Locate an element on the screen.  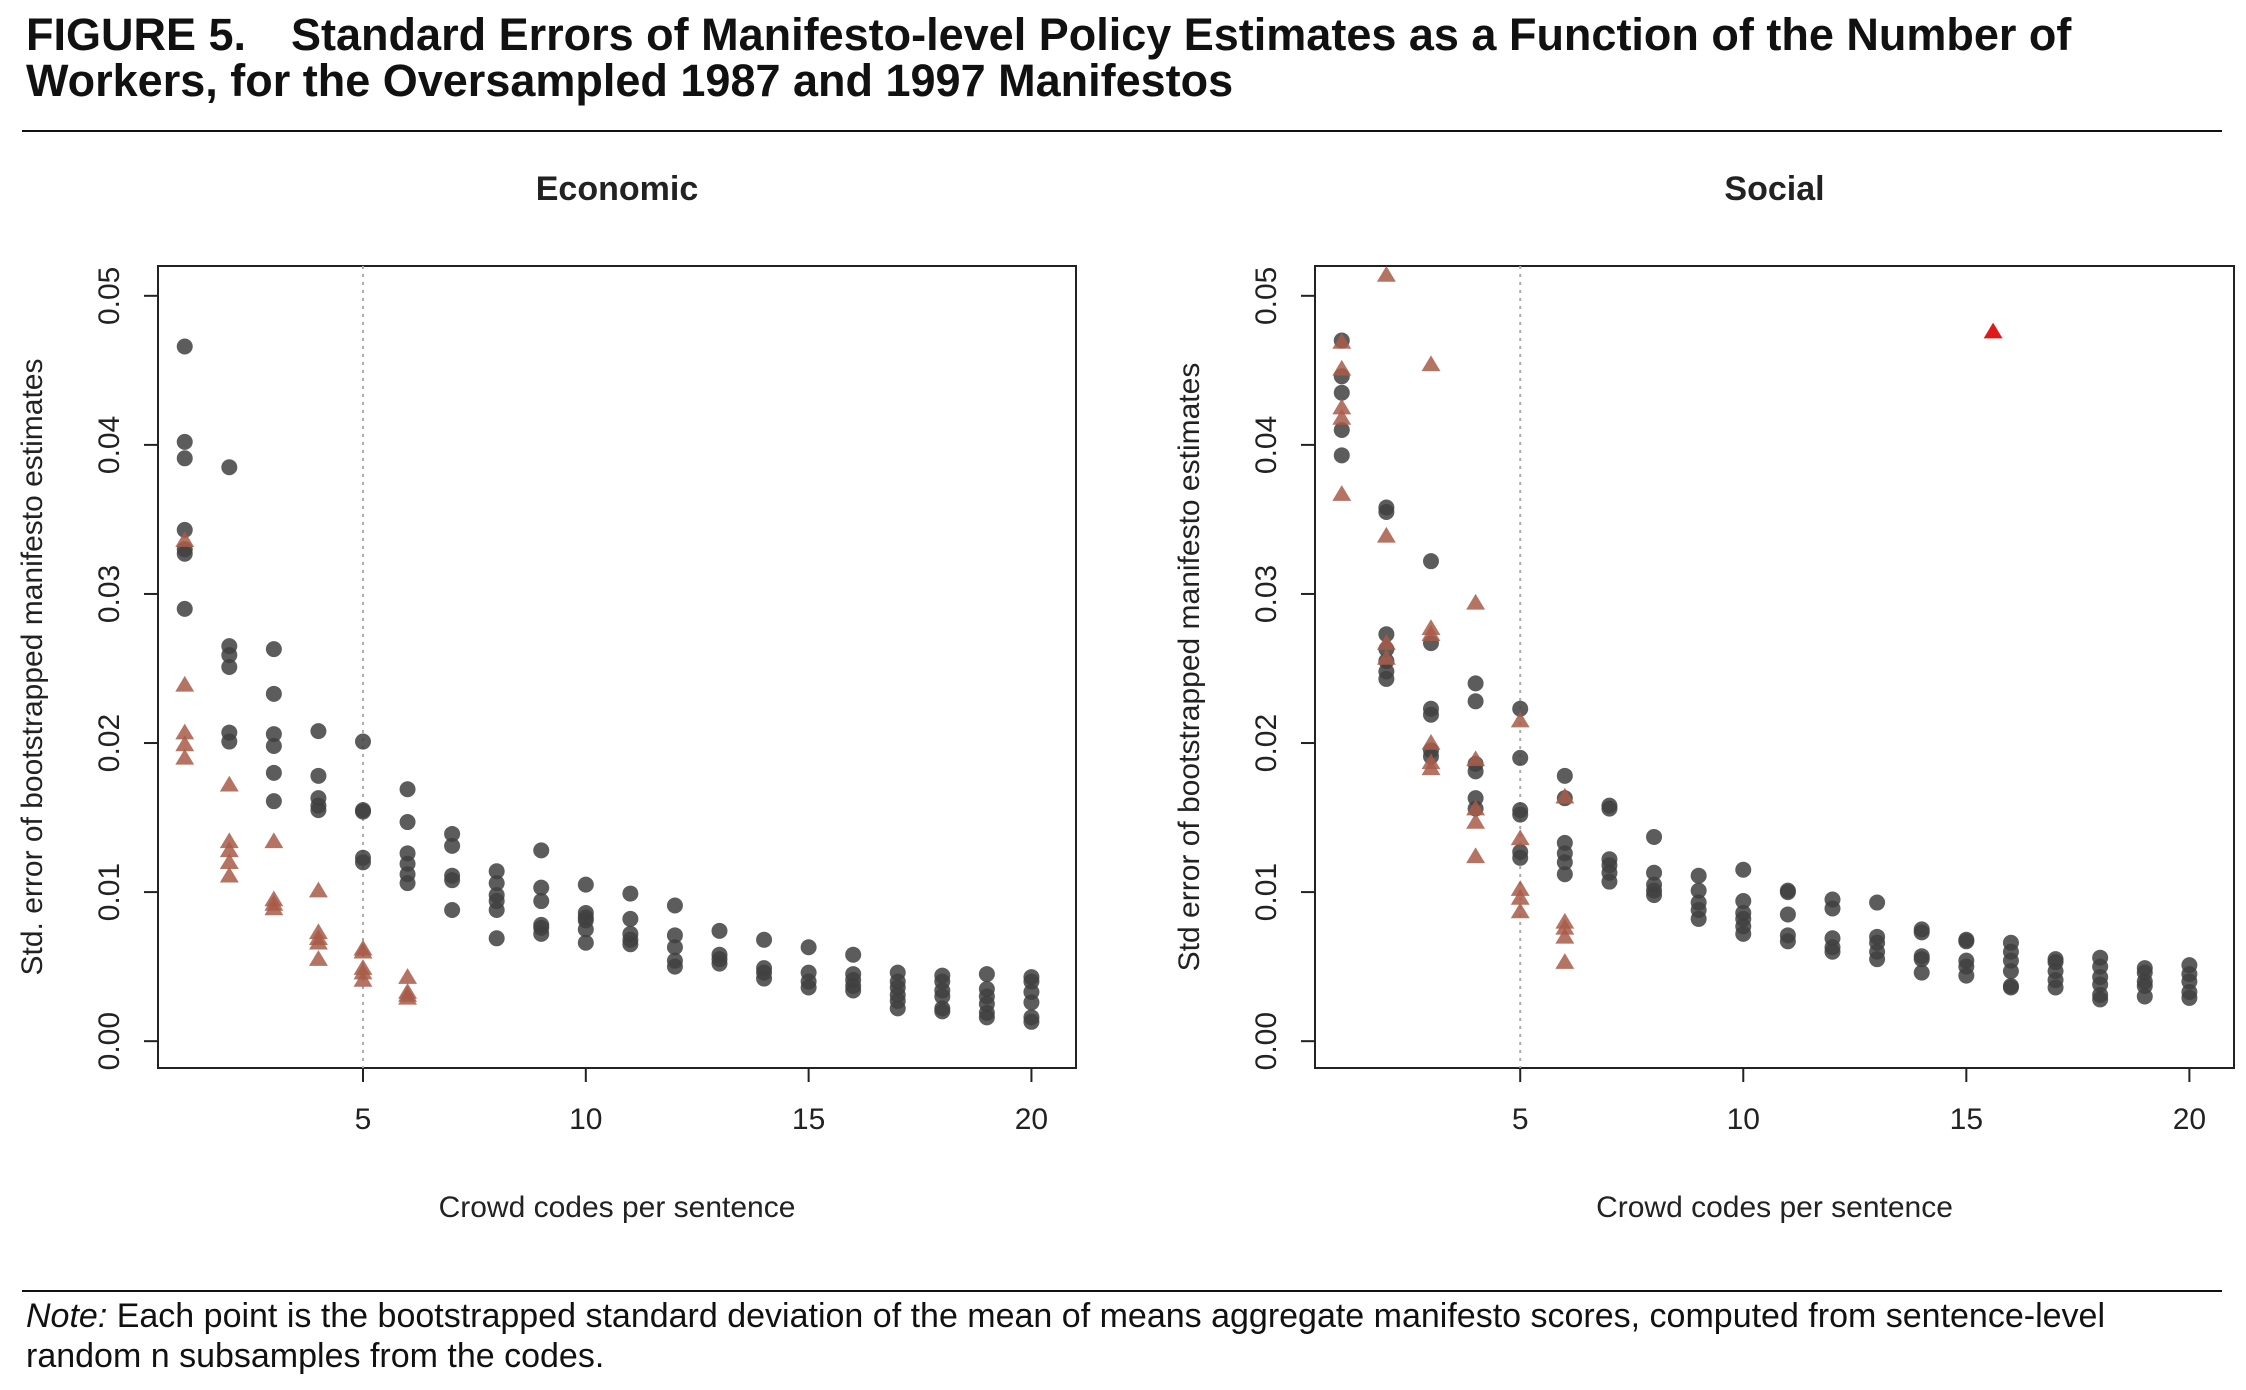
y-tick-label: 0.00 is located at coordinates (109, 1041).